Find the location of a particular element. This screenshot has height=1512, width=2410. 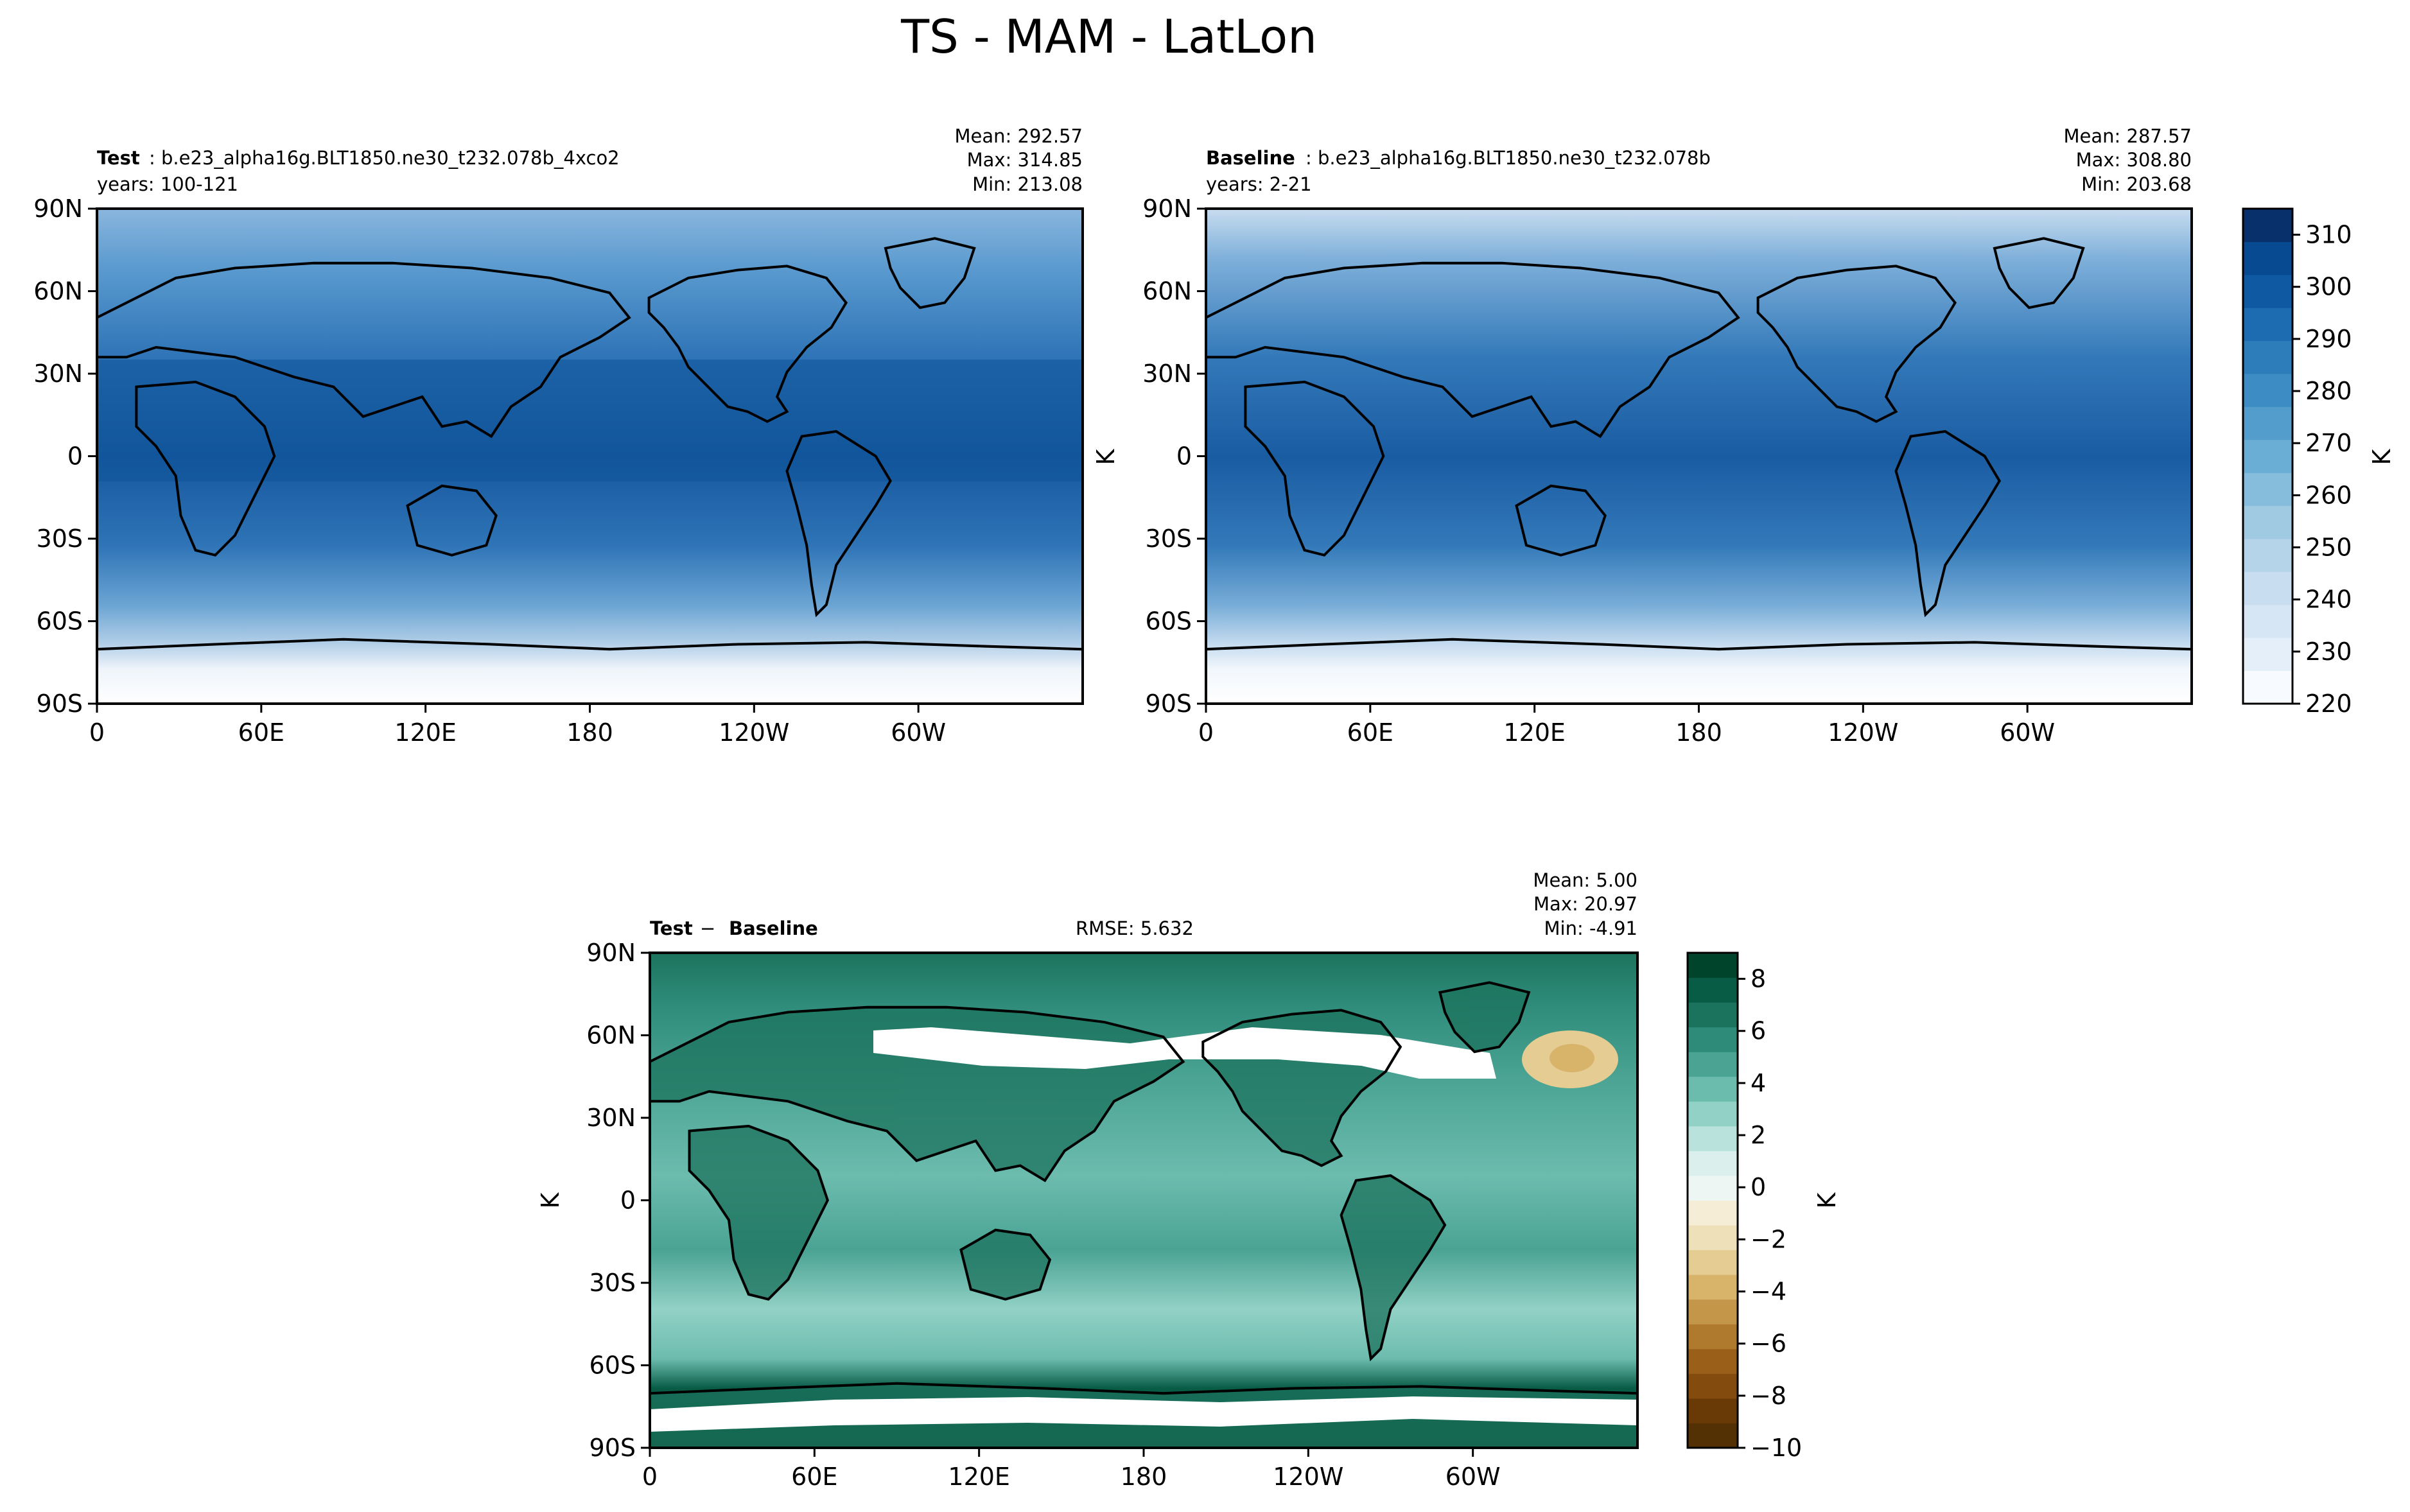

diff-xtick-label: 60W is located at coordinates (1473, 1477).